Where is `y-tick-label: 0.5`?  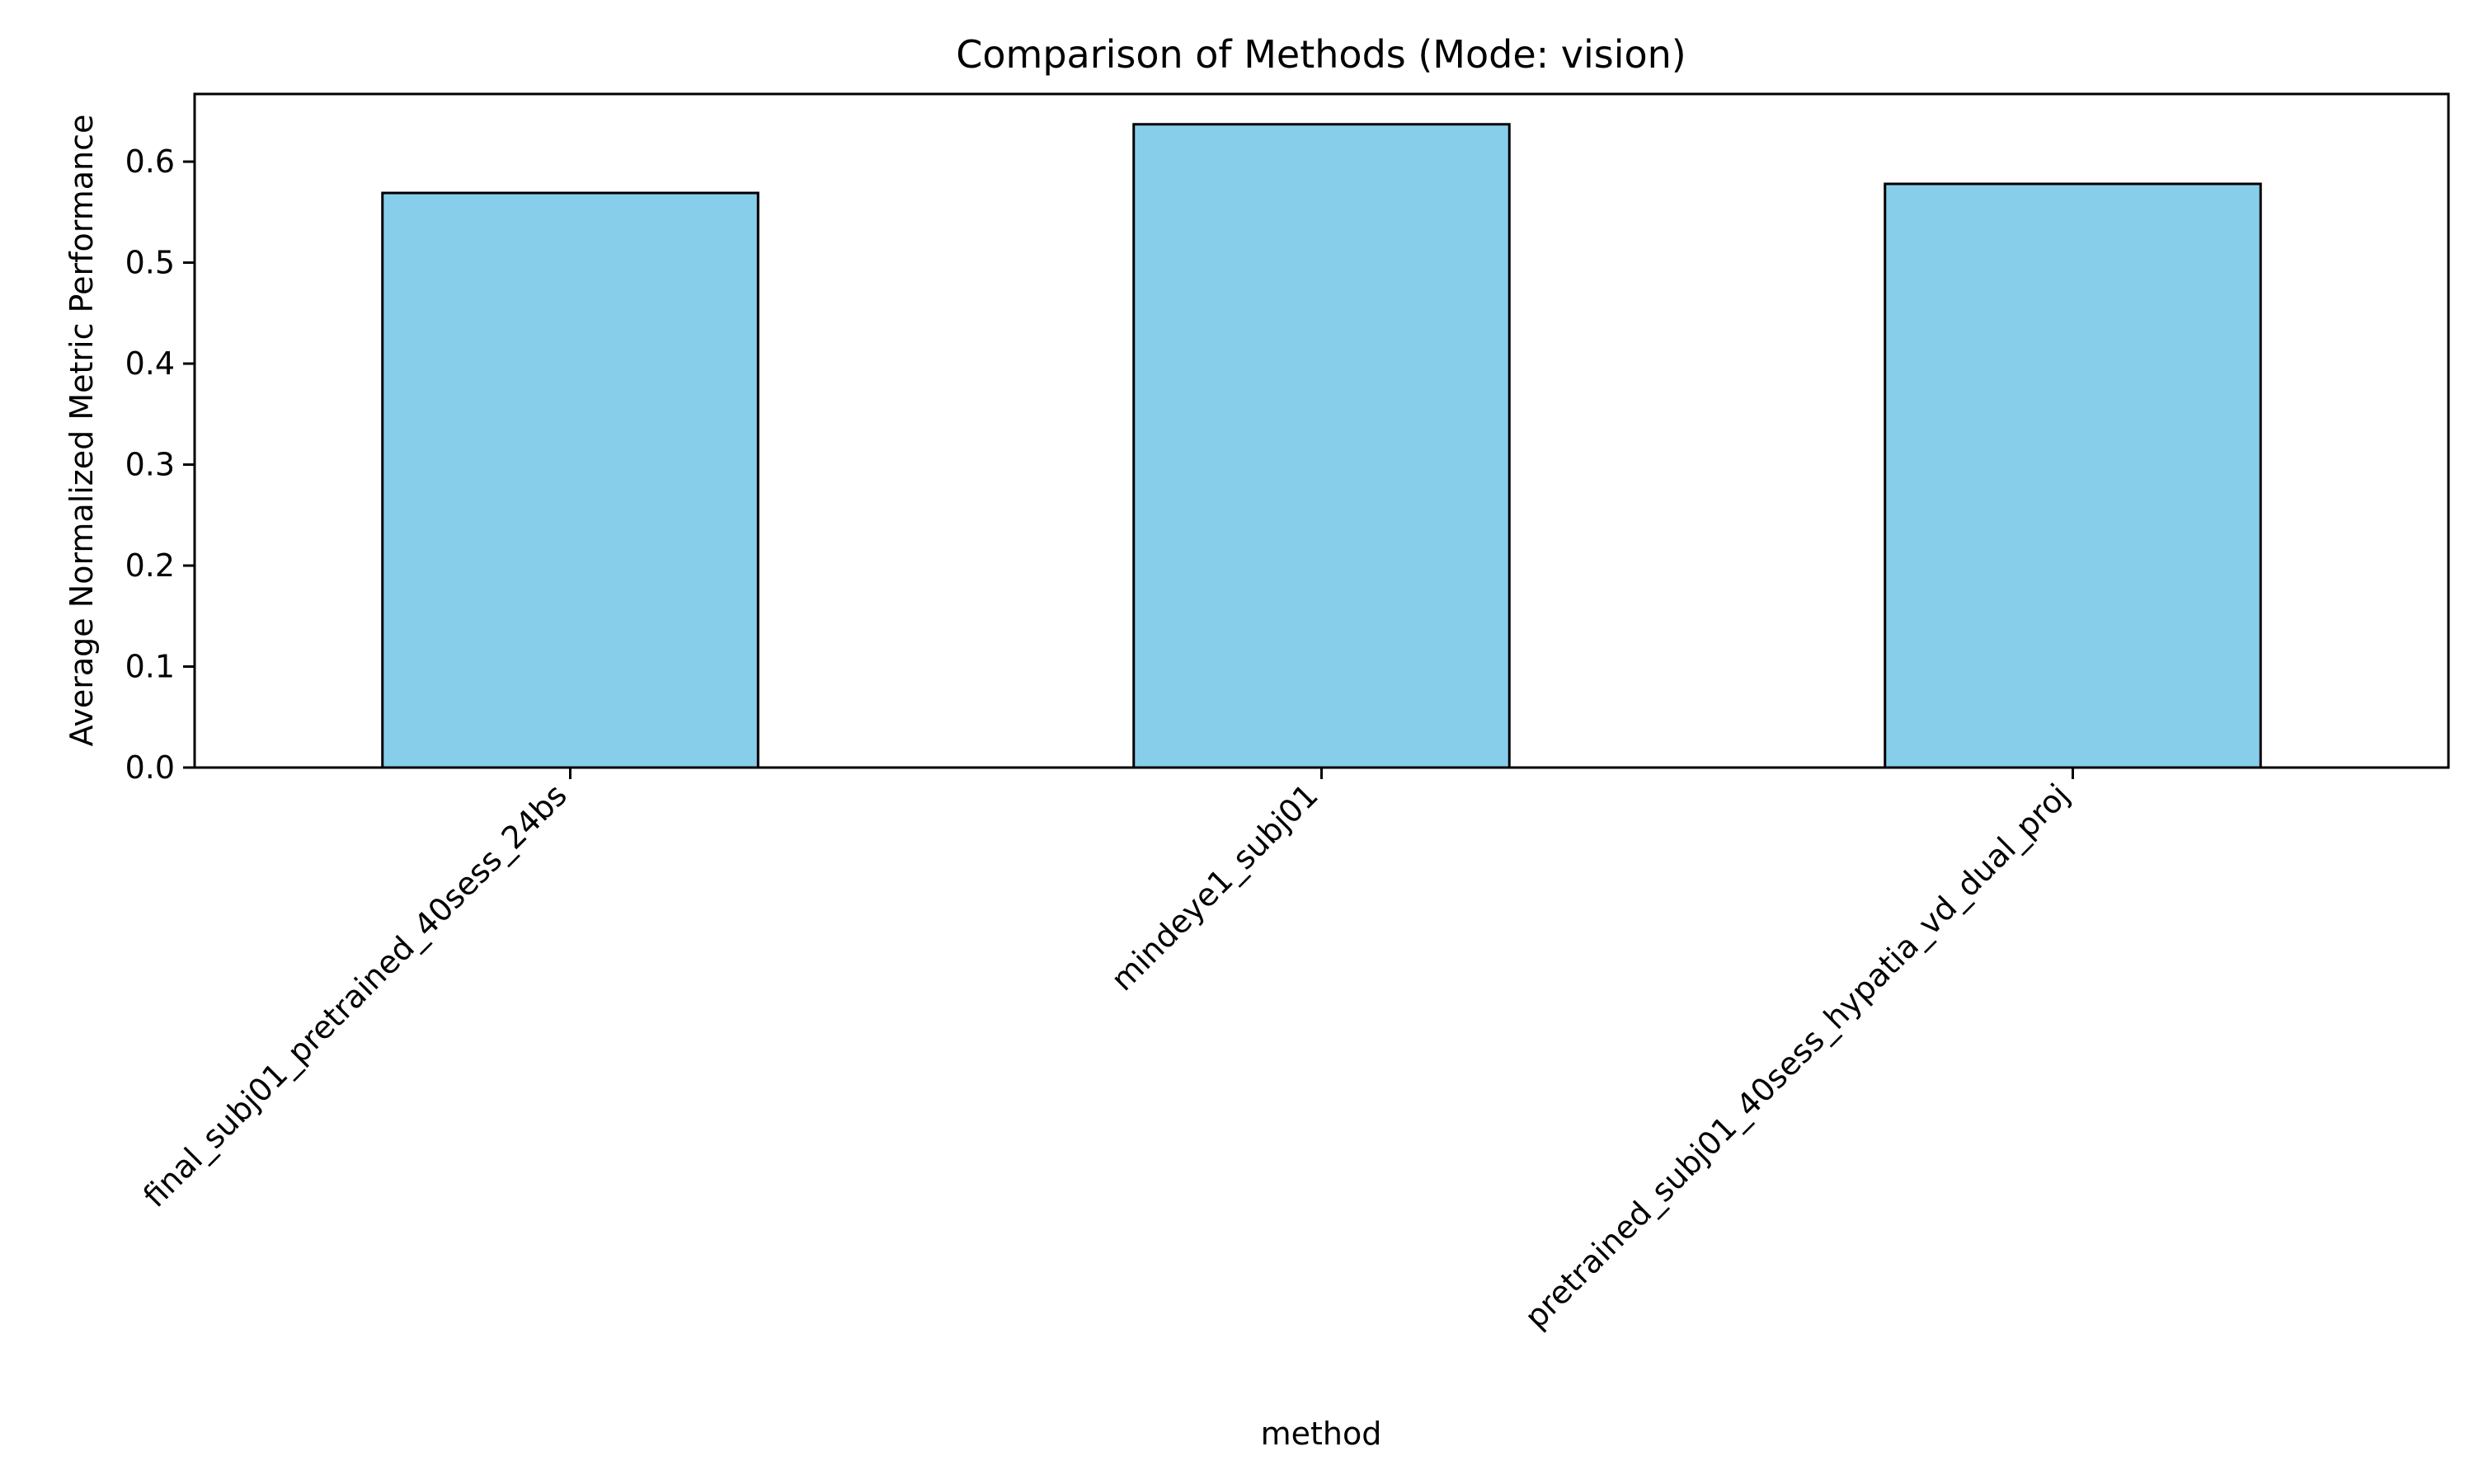 y-tick-label: 0.5 is located at coordinates (150, 263).